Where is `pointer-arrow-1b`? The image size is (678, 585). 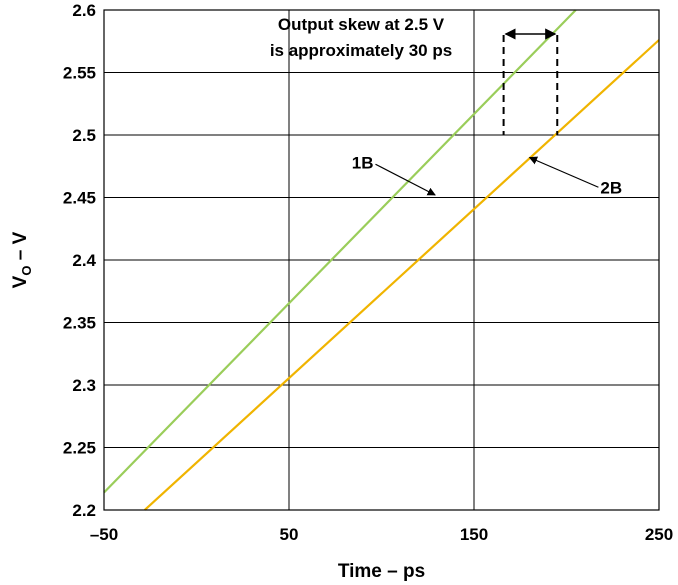
pointer-arrow-1b is located at coordinates (405, 179).